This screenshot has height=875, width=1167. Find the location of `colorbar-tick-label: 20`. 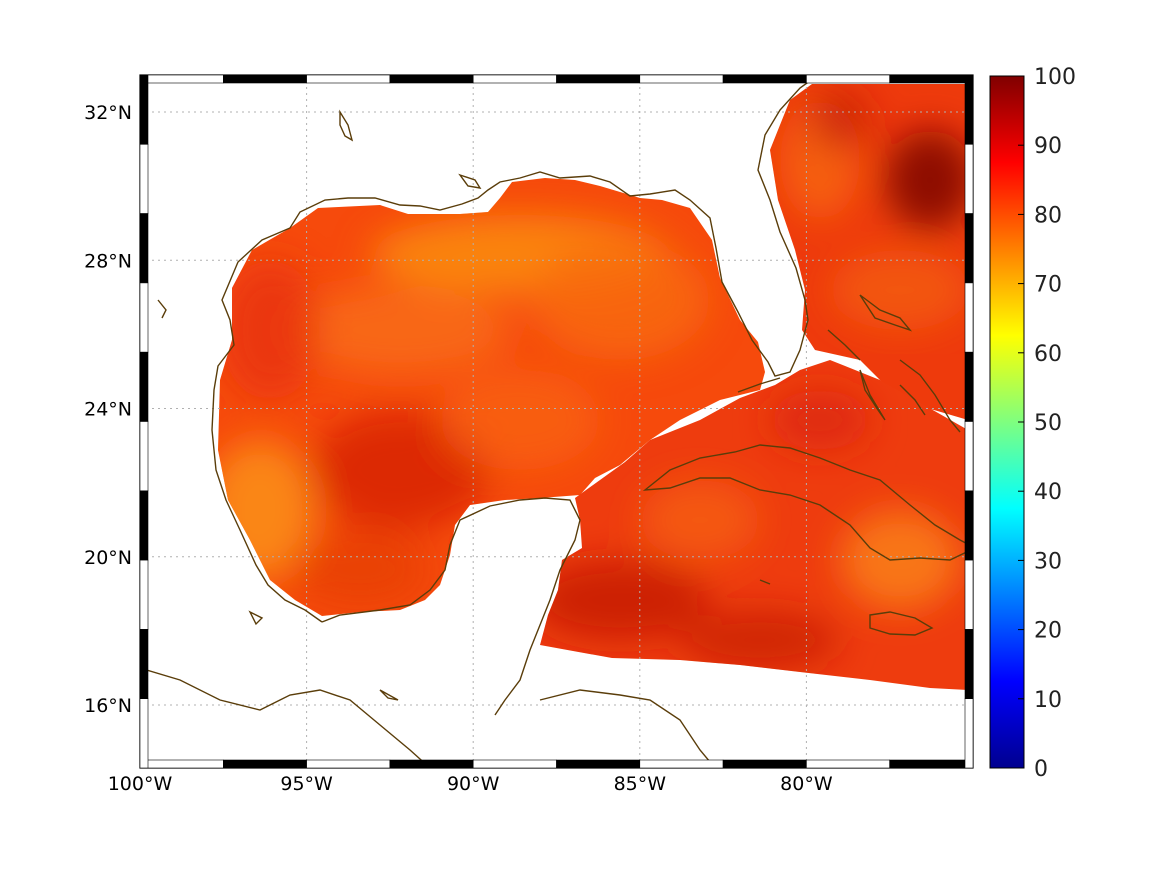

colorbar-tick-label: 20 is located at coordinates (1048, 631).